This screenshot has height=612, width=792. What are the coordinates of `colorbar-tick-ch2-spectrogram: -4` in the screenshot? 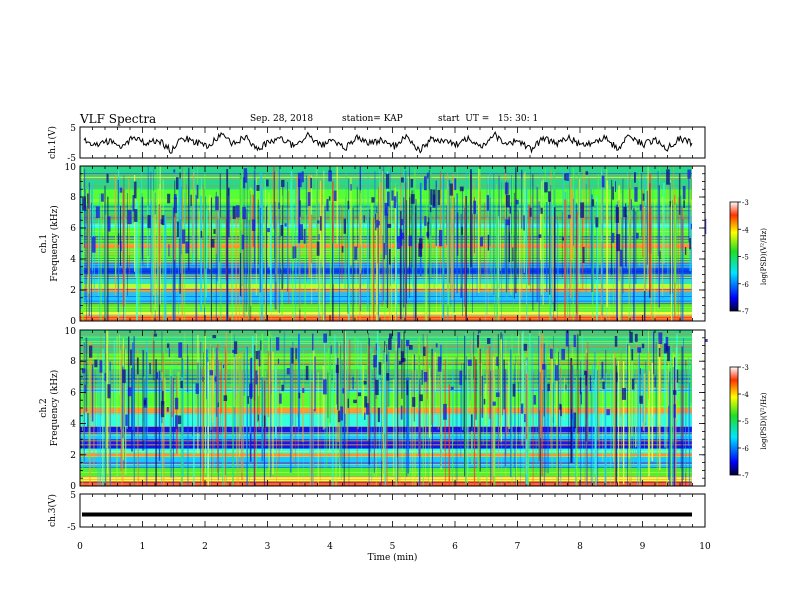 It's located at (745, 395).